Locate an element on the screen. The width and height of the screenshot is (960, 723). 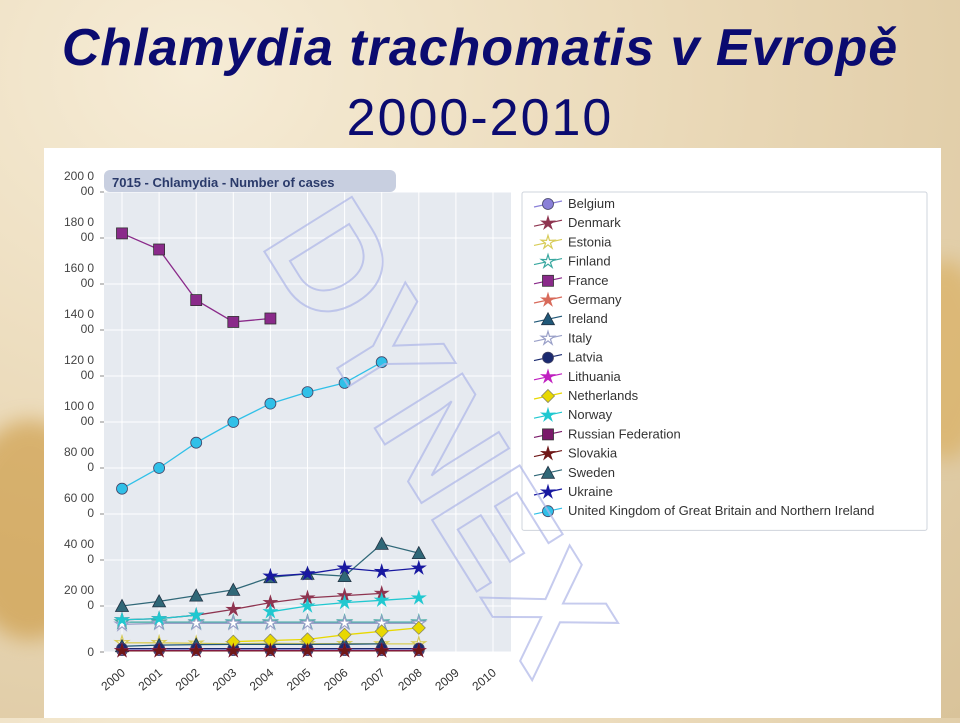
x-tick-label: 2000 is located at coordinates (113, 679).